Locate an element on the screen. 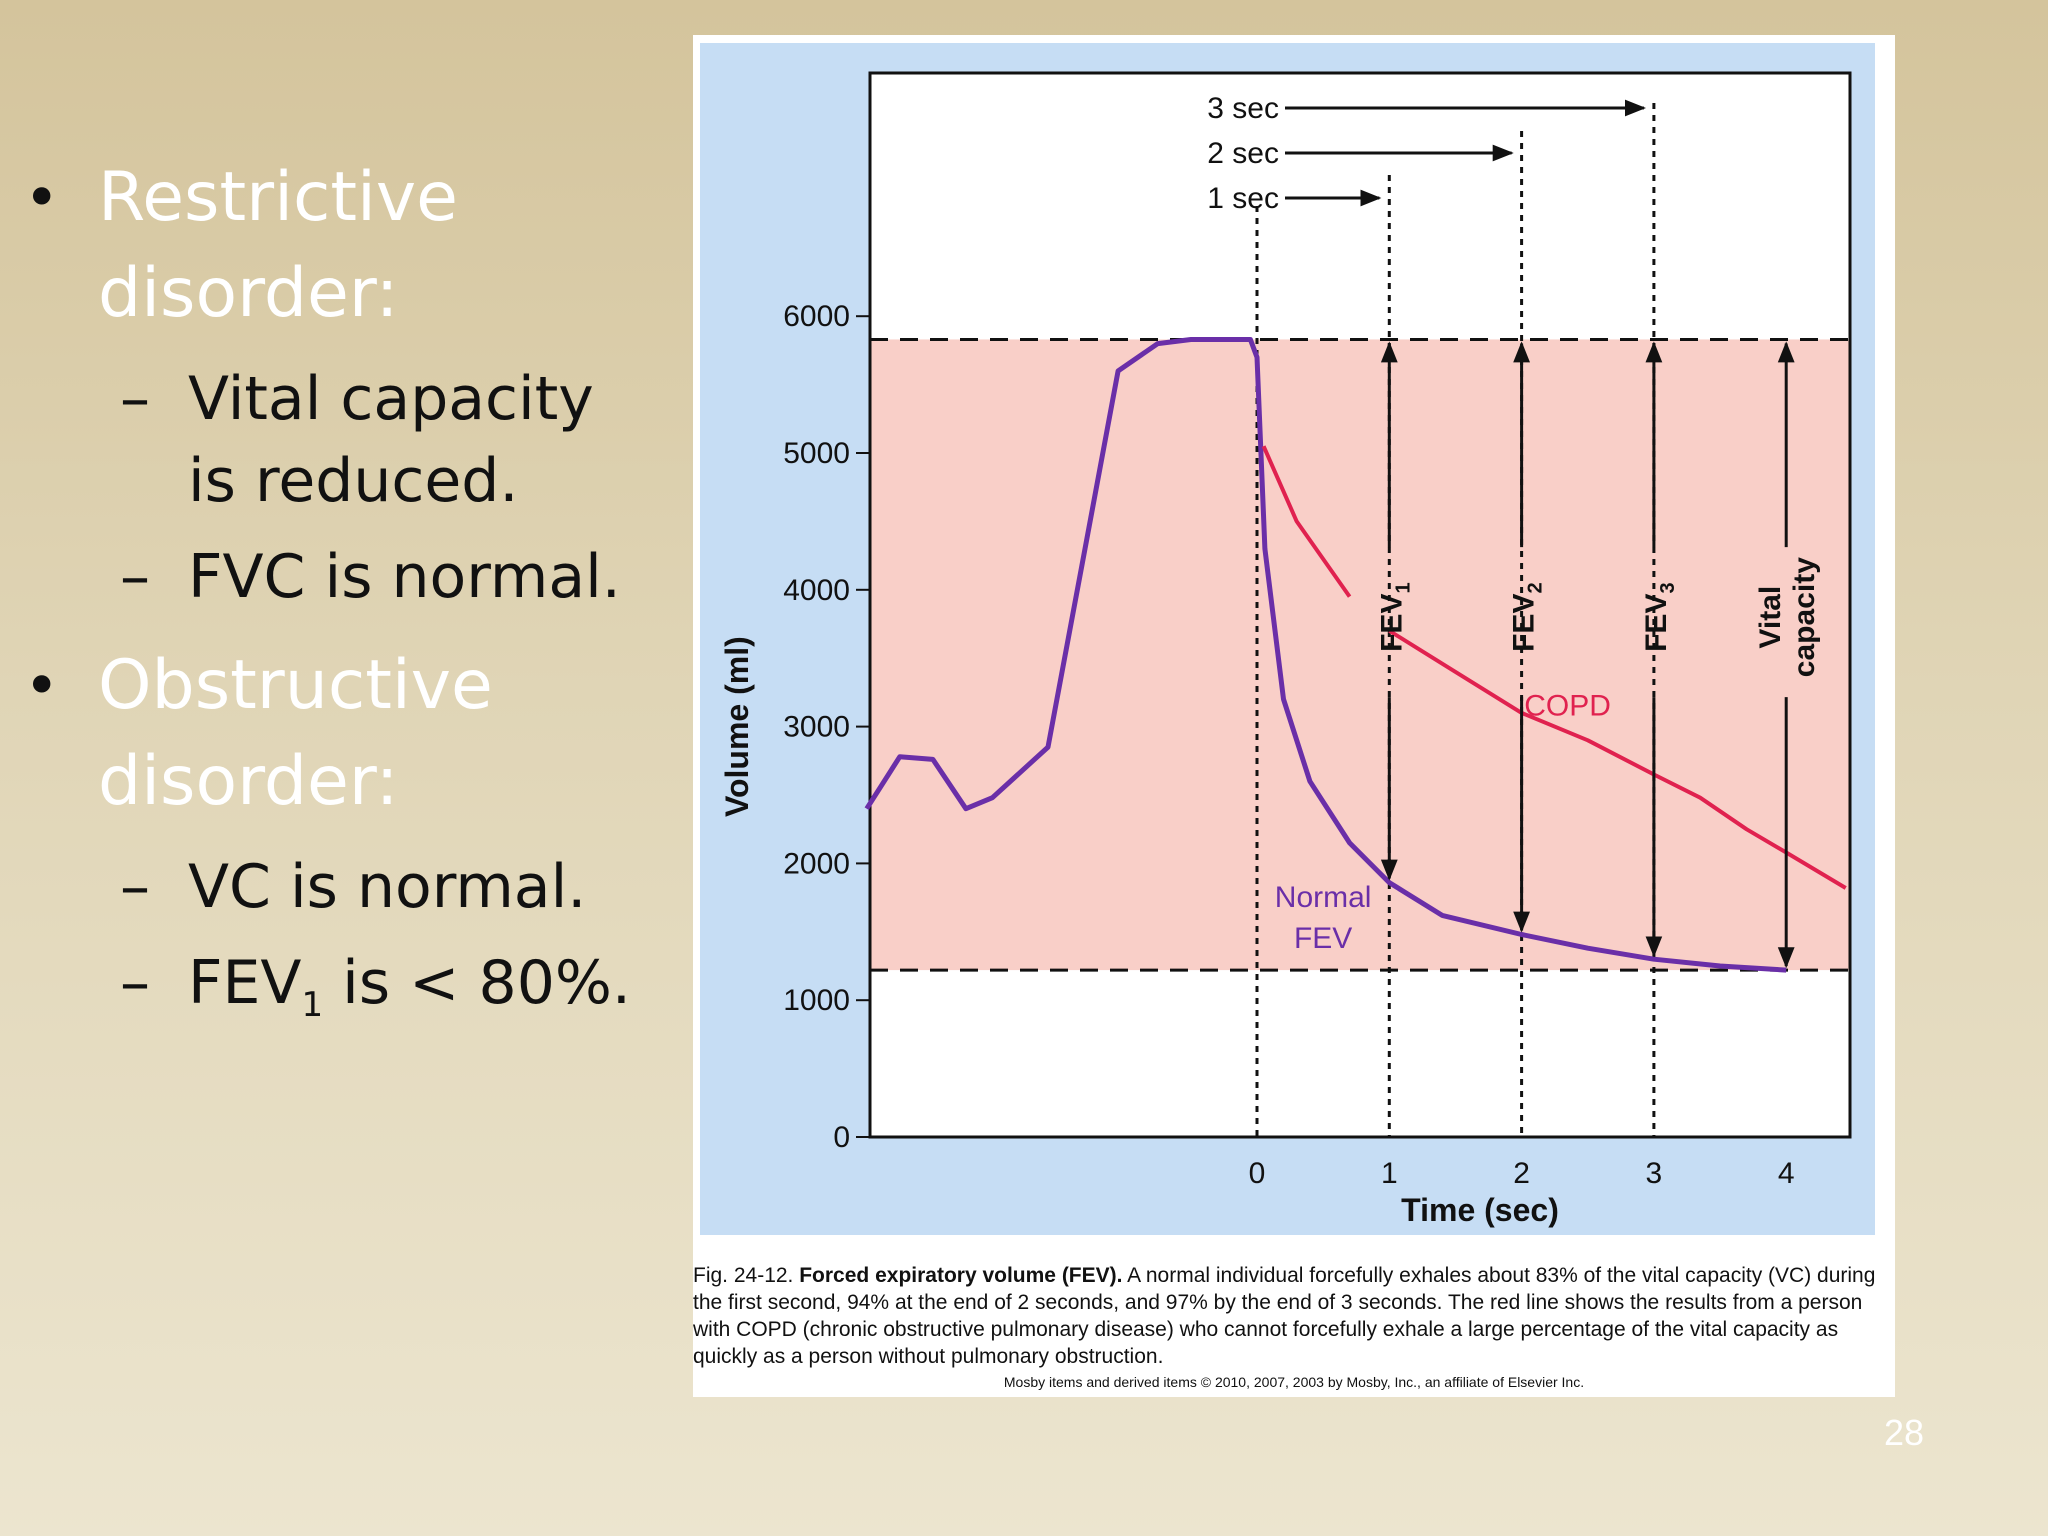 The image size is (2048, 1536). fev-label-group: Vital capacity is located at coordinates (1787, 617).